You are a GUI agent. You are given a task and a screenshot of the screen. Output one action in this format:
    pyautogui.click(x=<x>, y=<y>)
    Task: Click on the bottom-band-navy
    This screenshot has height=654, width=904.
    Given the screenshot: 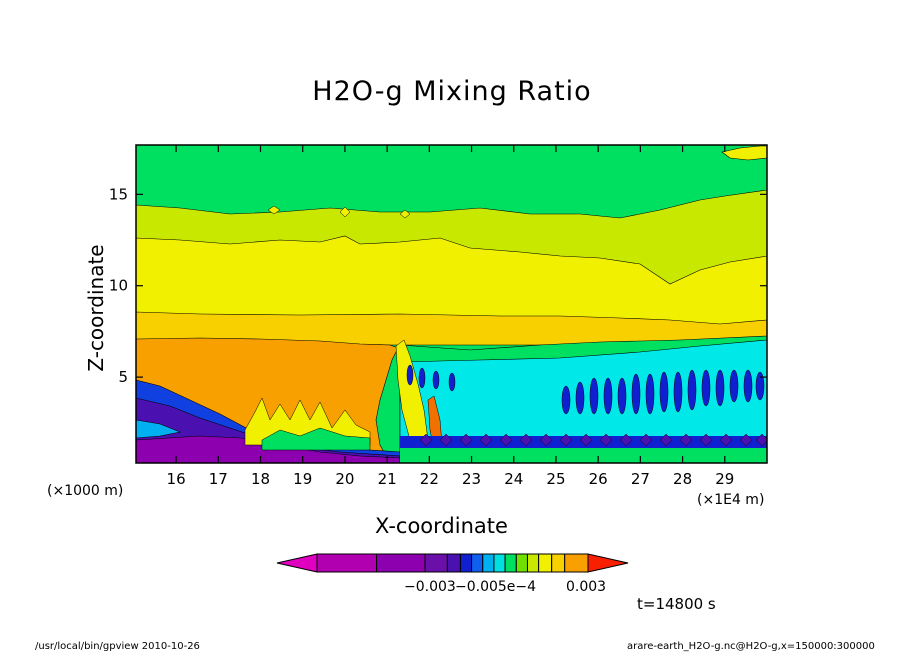 What is the action you would take?
    pyautogui.click(x=583, y=455)
    